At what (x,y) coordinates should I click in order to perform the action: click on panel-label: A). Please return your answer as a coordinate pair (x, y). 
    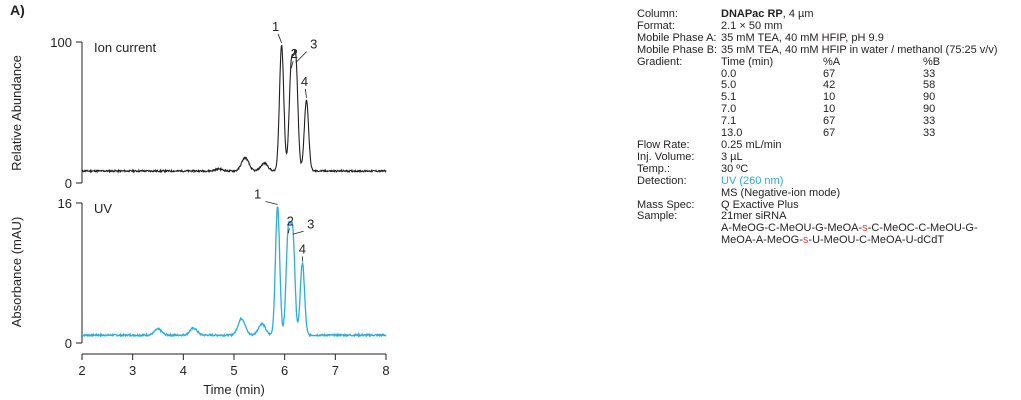
    Looking at the image, I should click on (17, 10).